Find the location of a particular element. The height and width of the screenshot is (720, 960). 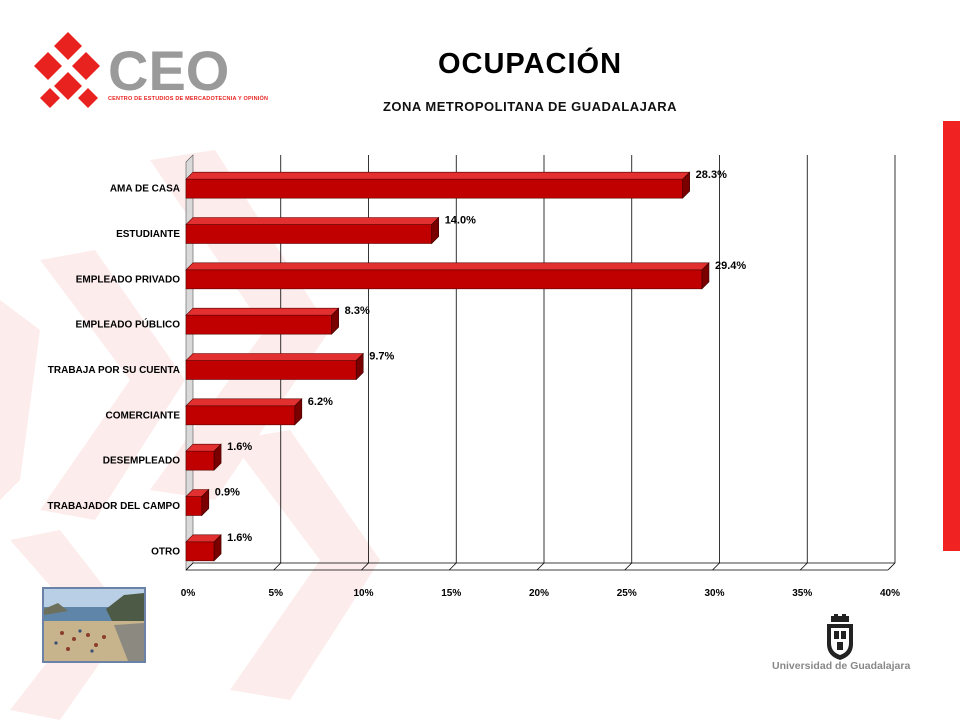

x-tick-label: 40% is located at coordinates (890, 593).